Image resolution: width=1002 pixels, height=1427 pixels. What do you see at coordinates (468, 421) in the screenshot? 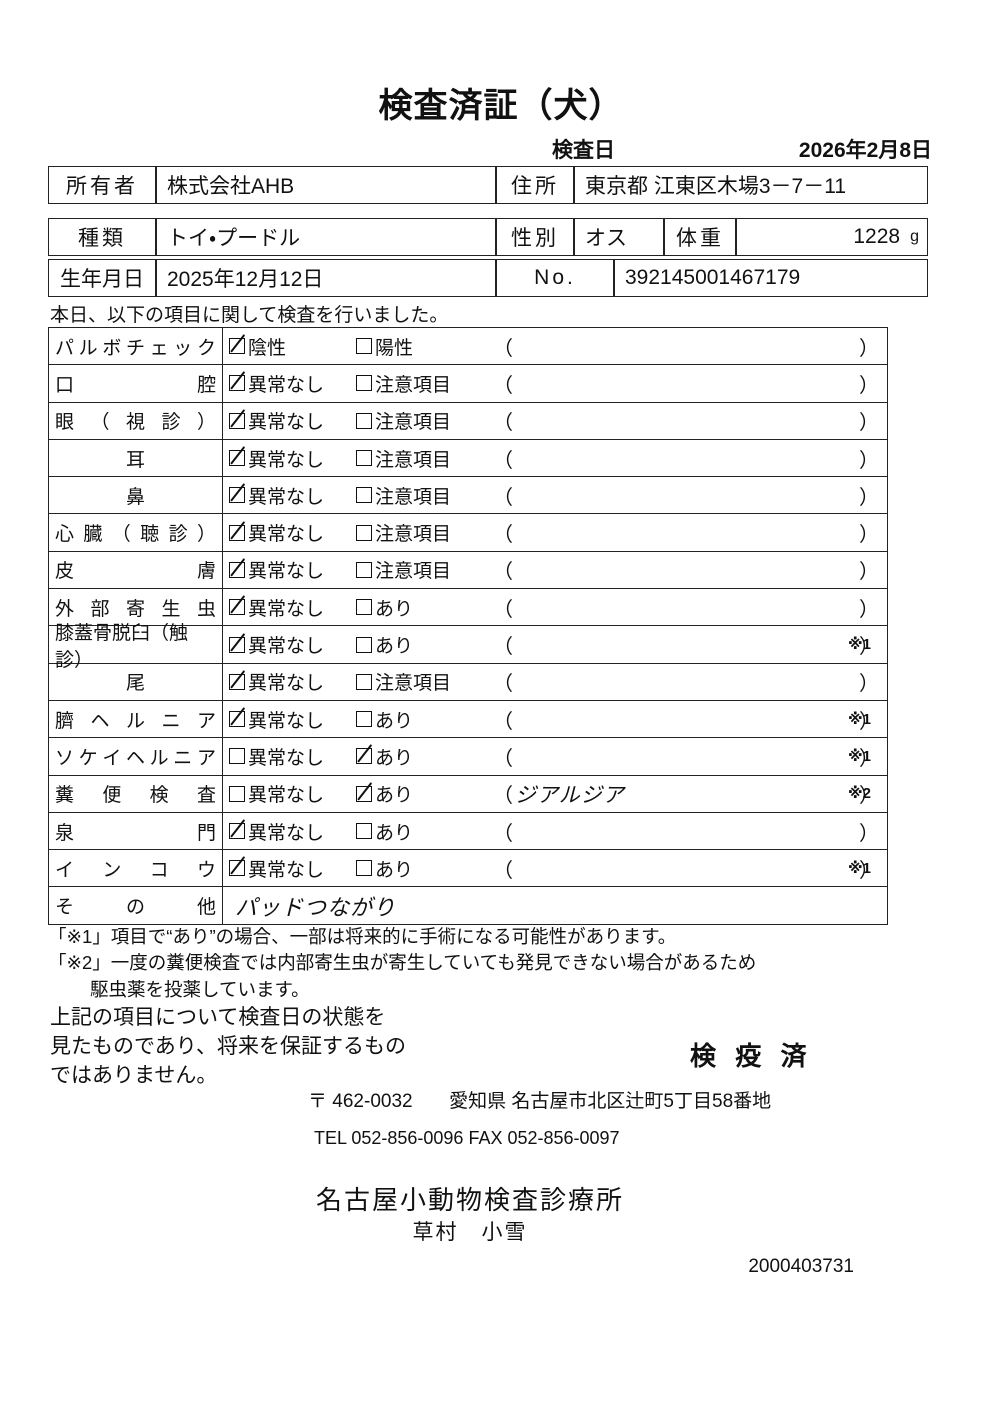
I see `checklist-row: 眼（視診） 異常なし 注意項目 （ ）` at bounding box center [468, 421].